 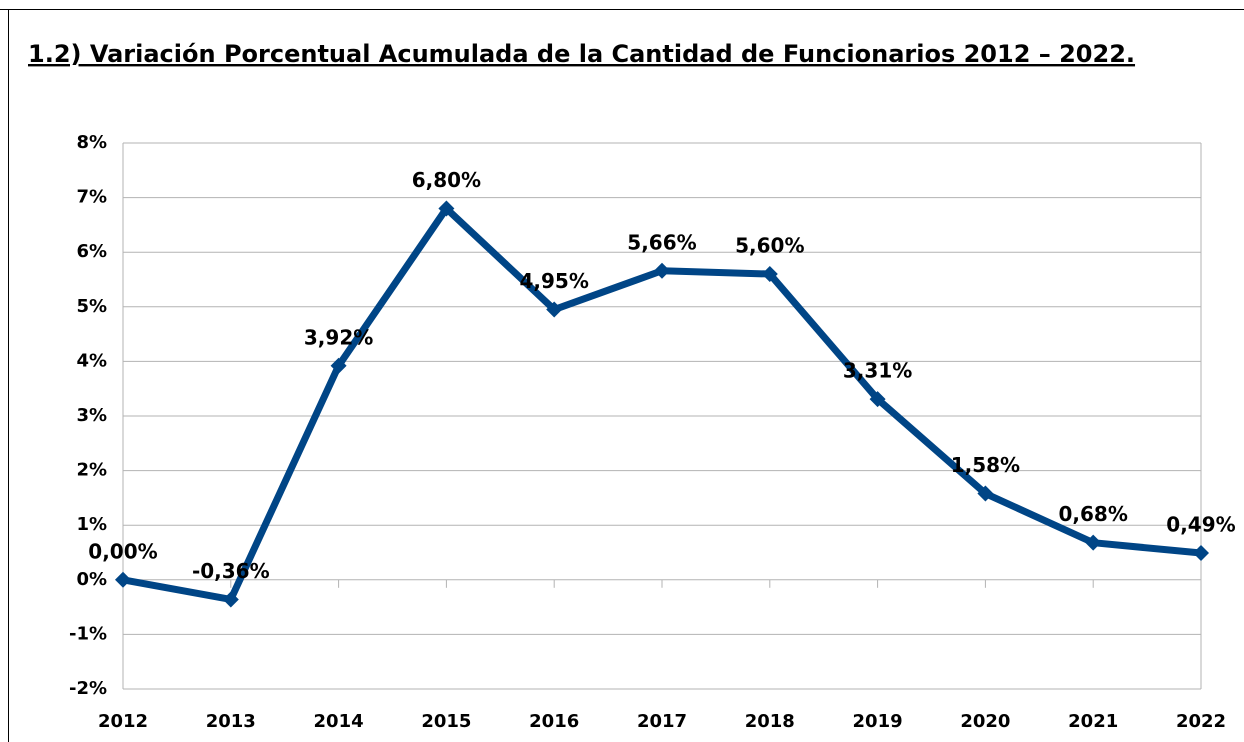 I want to click on x-tick-label: 2022, so click(x=1201, y=721).